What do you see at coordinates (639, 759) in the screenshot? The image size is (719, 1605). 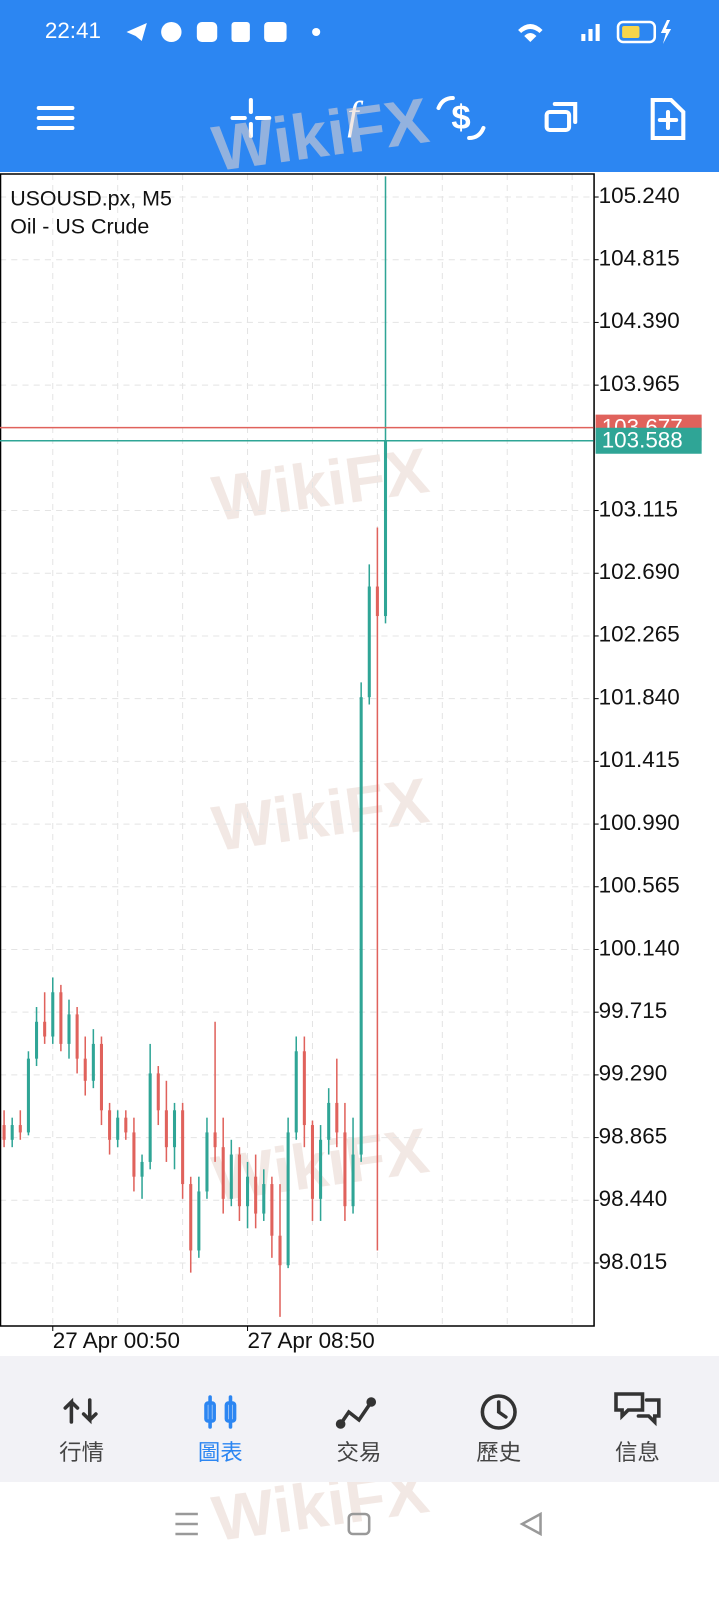 I see `y-tick-label: 101.415` at bounding box center [639, 759].